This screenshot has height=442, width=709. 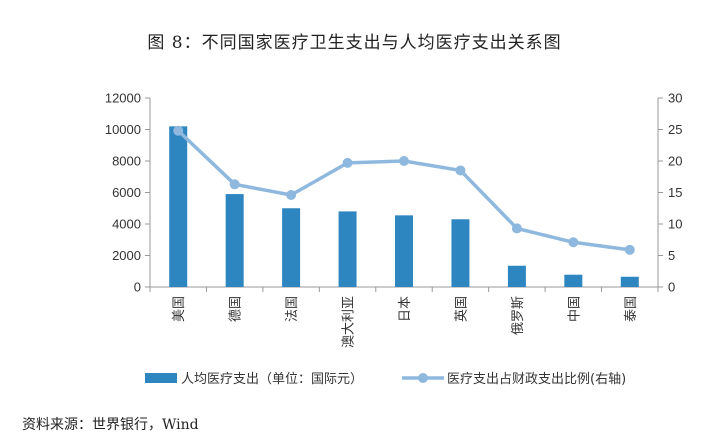 I want to click on x-tick-label: 泰国, so click(x=631, y=309).